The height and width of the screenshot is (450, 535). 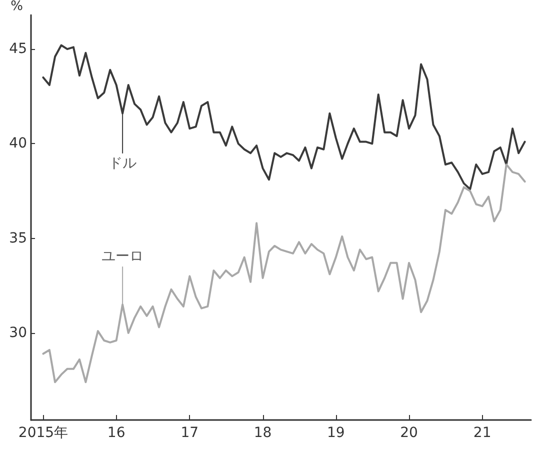 What do you see at coordinates (123, 256) in the screenshot?
I see `text: ユーロ` at bounding box center [123, 256].